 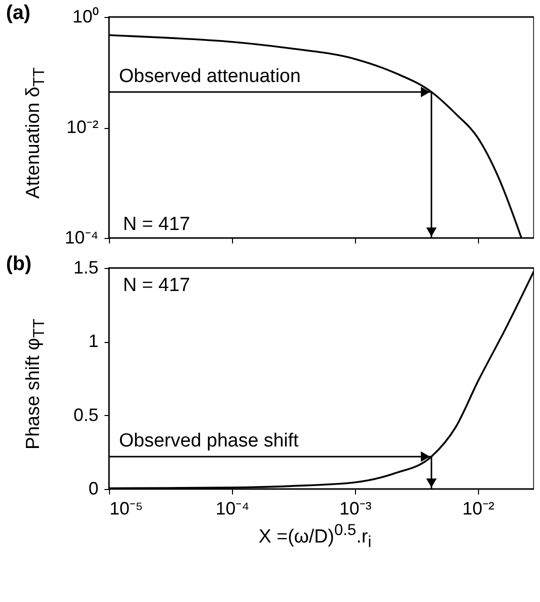 What do you see at coordinates (81, 238) in the screenshot?
I see `y-tick-label: 10⁻⁴` at bounding box center [81, 238].